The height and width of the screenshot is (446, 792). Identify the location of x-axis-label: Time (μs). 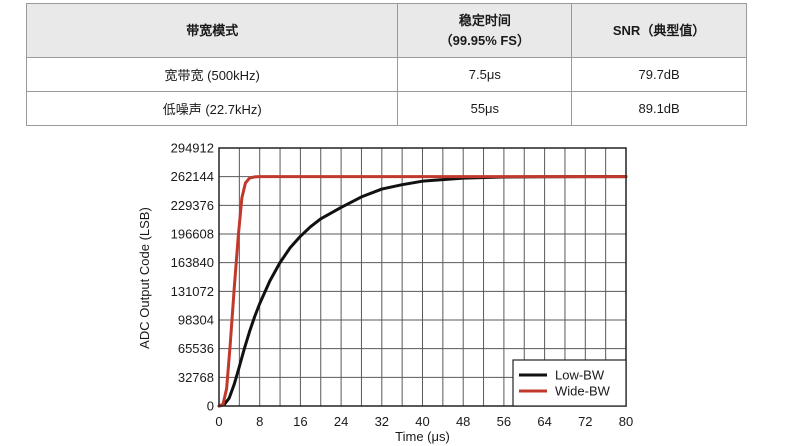
(422, 436).